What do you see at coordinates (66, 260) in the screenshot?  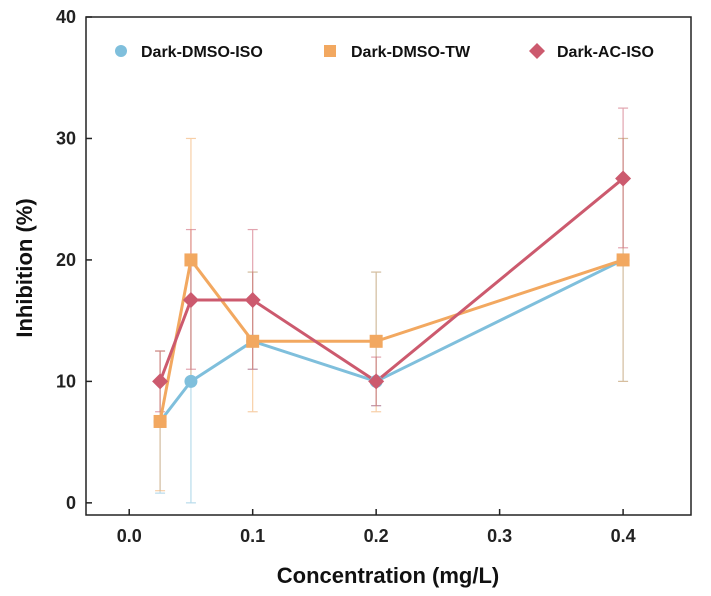 I see `y-tick-label: 20` at bounding box center [66, 260].